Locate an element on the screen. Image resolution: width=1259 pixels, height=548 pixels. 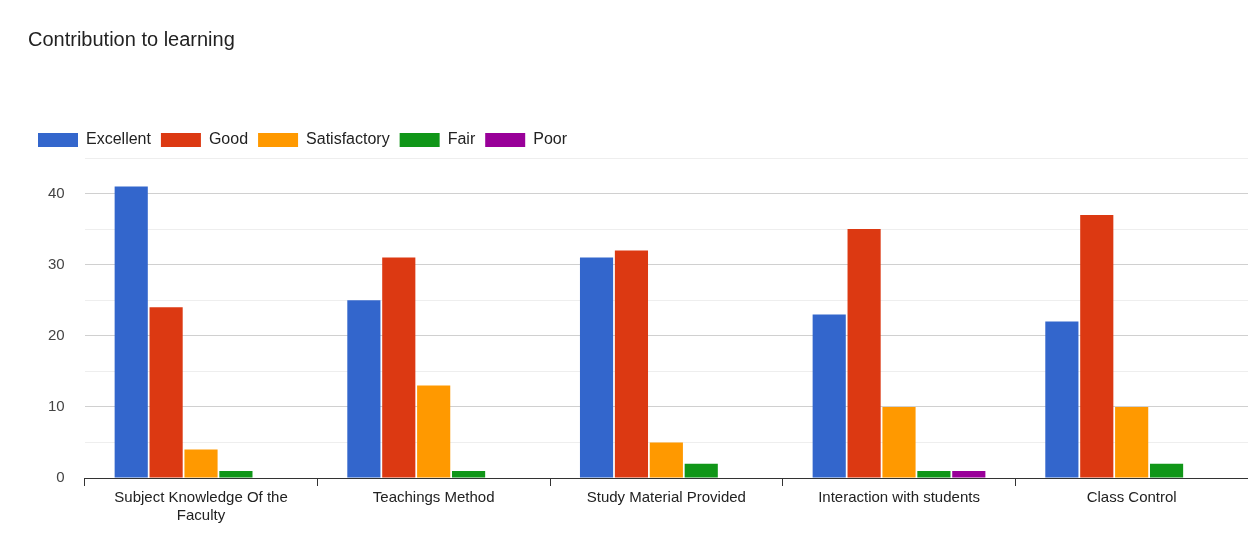
legend-label: Satisfactory is located at coordinates (348, 139).